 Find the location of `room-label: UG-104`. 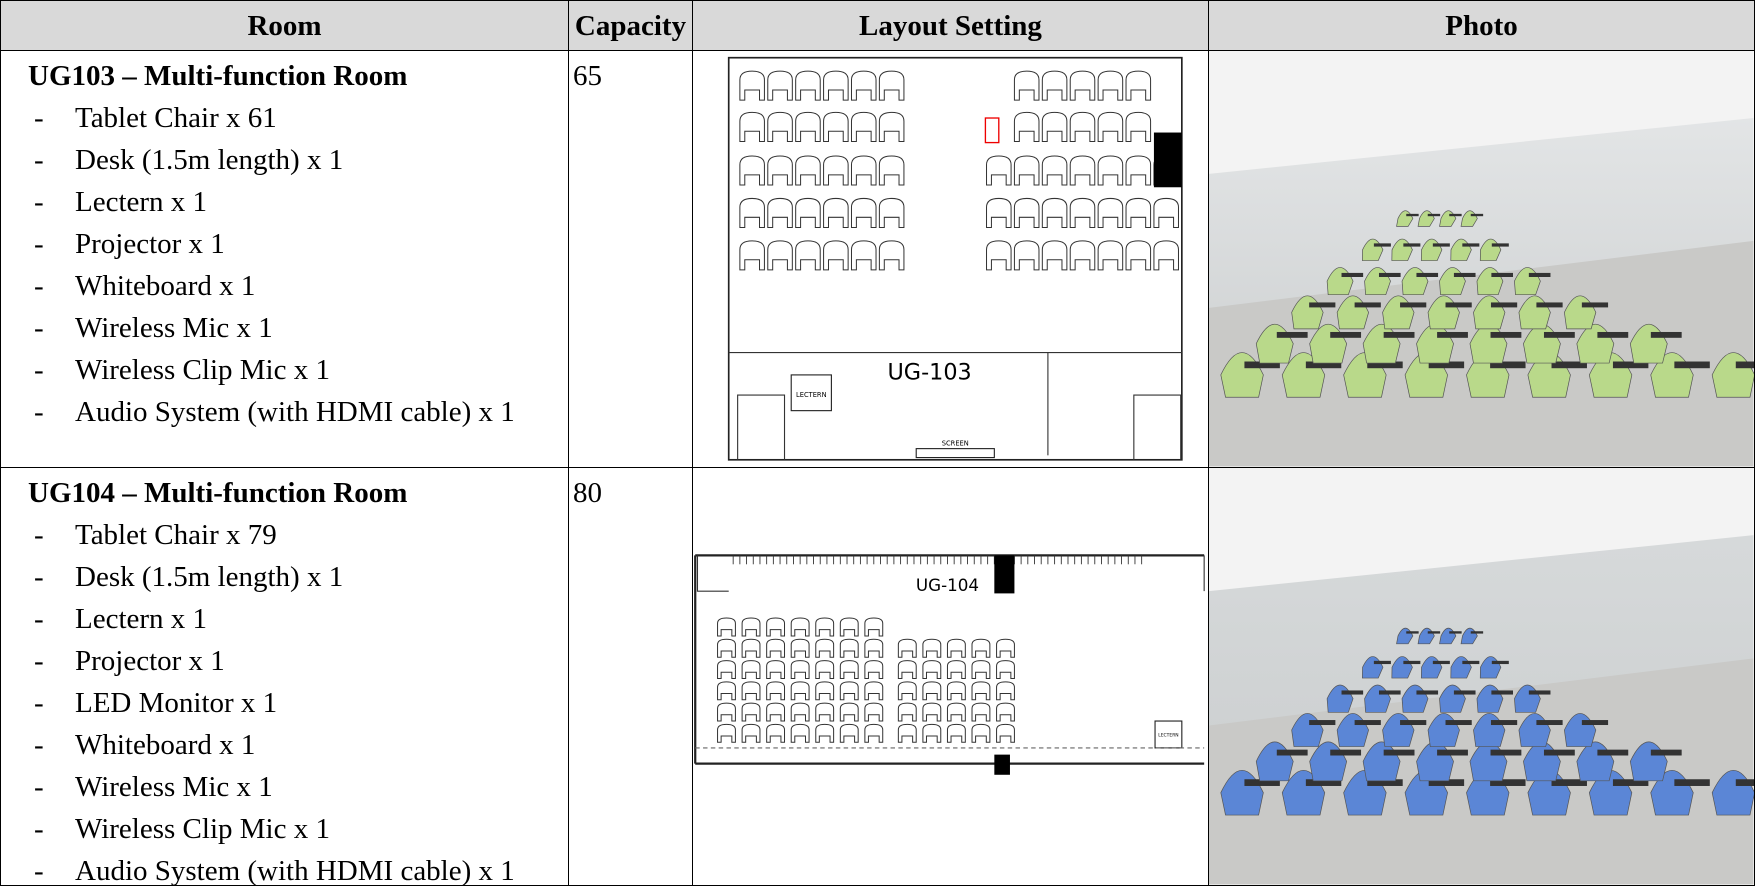

room-label: UG-104 is located at coordinates (947, 585).